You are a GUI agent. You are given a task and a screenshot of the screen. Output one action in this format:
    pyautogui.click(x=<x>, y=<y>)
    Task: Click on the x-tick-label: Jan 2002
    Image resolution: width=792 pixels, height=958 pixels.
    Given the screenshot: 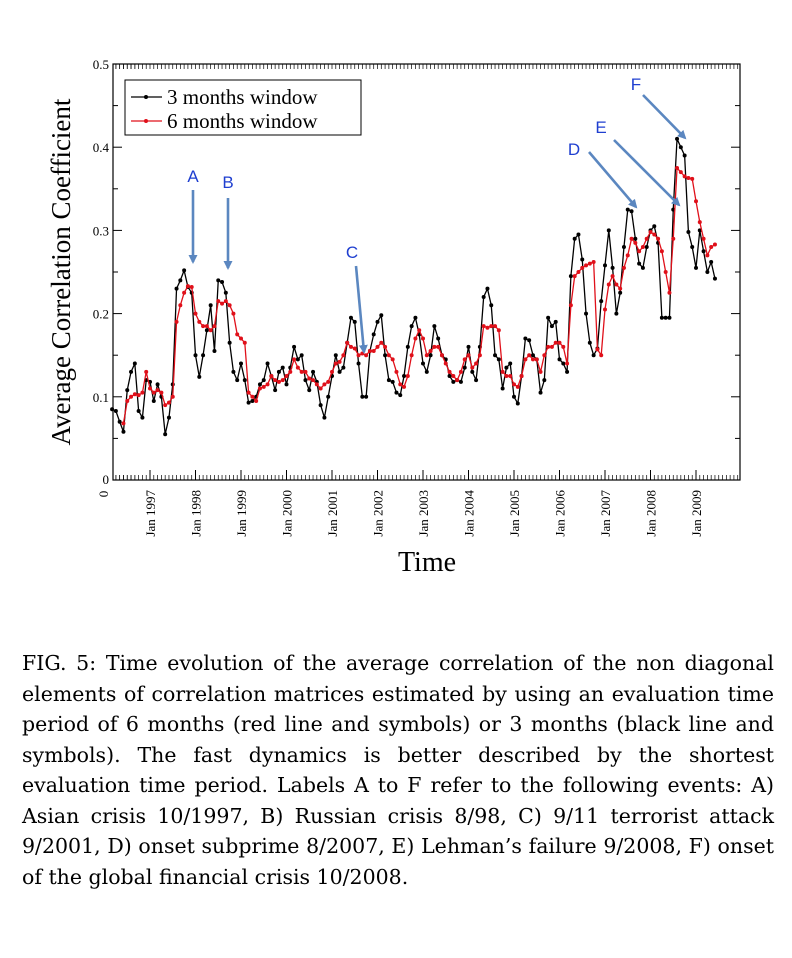 What is the action you would take?
    pyautogui.click(x=378, y=513)
    